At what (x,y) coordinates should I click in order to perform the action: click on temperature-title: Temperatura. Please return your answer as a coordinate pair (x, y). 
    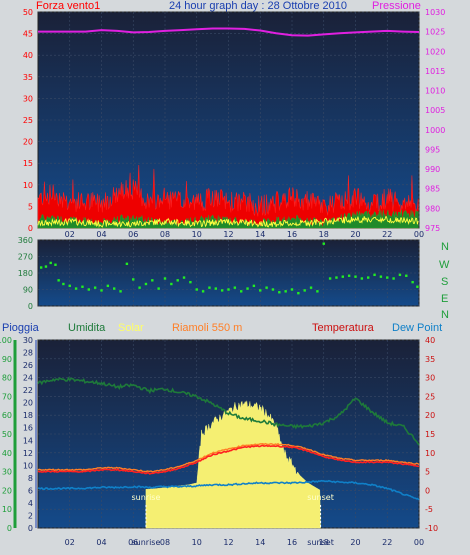
    Looking at the image, I should click on (343, 328).